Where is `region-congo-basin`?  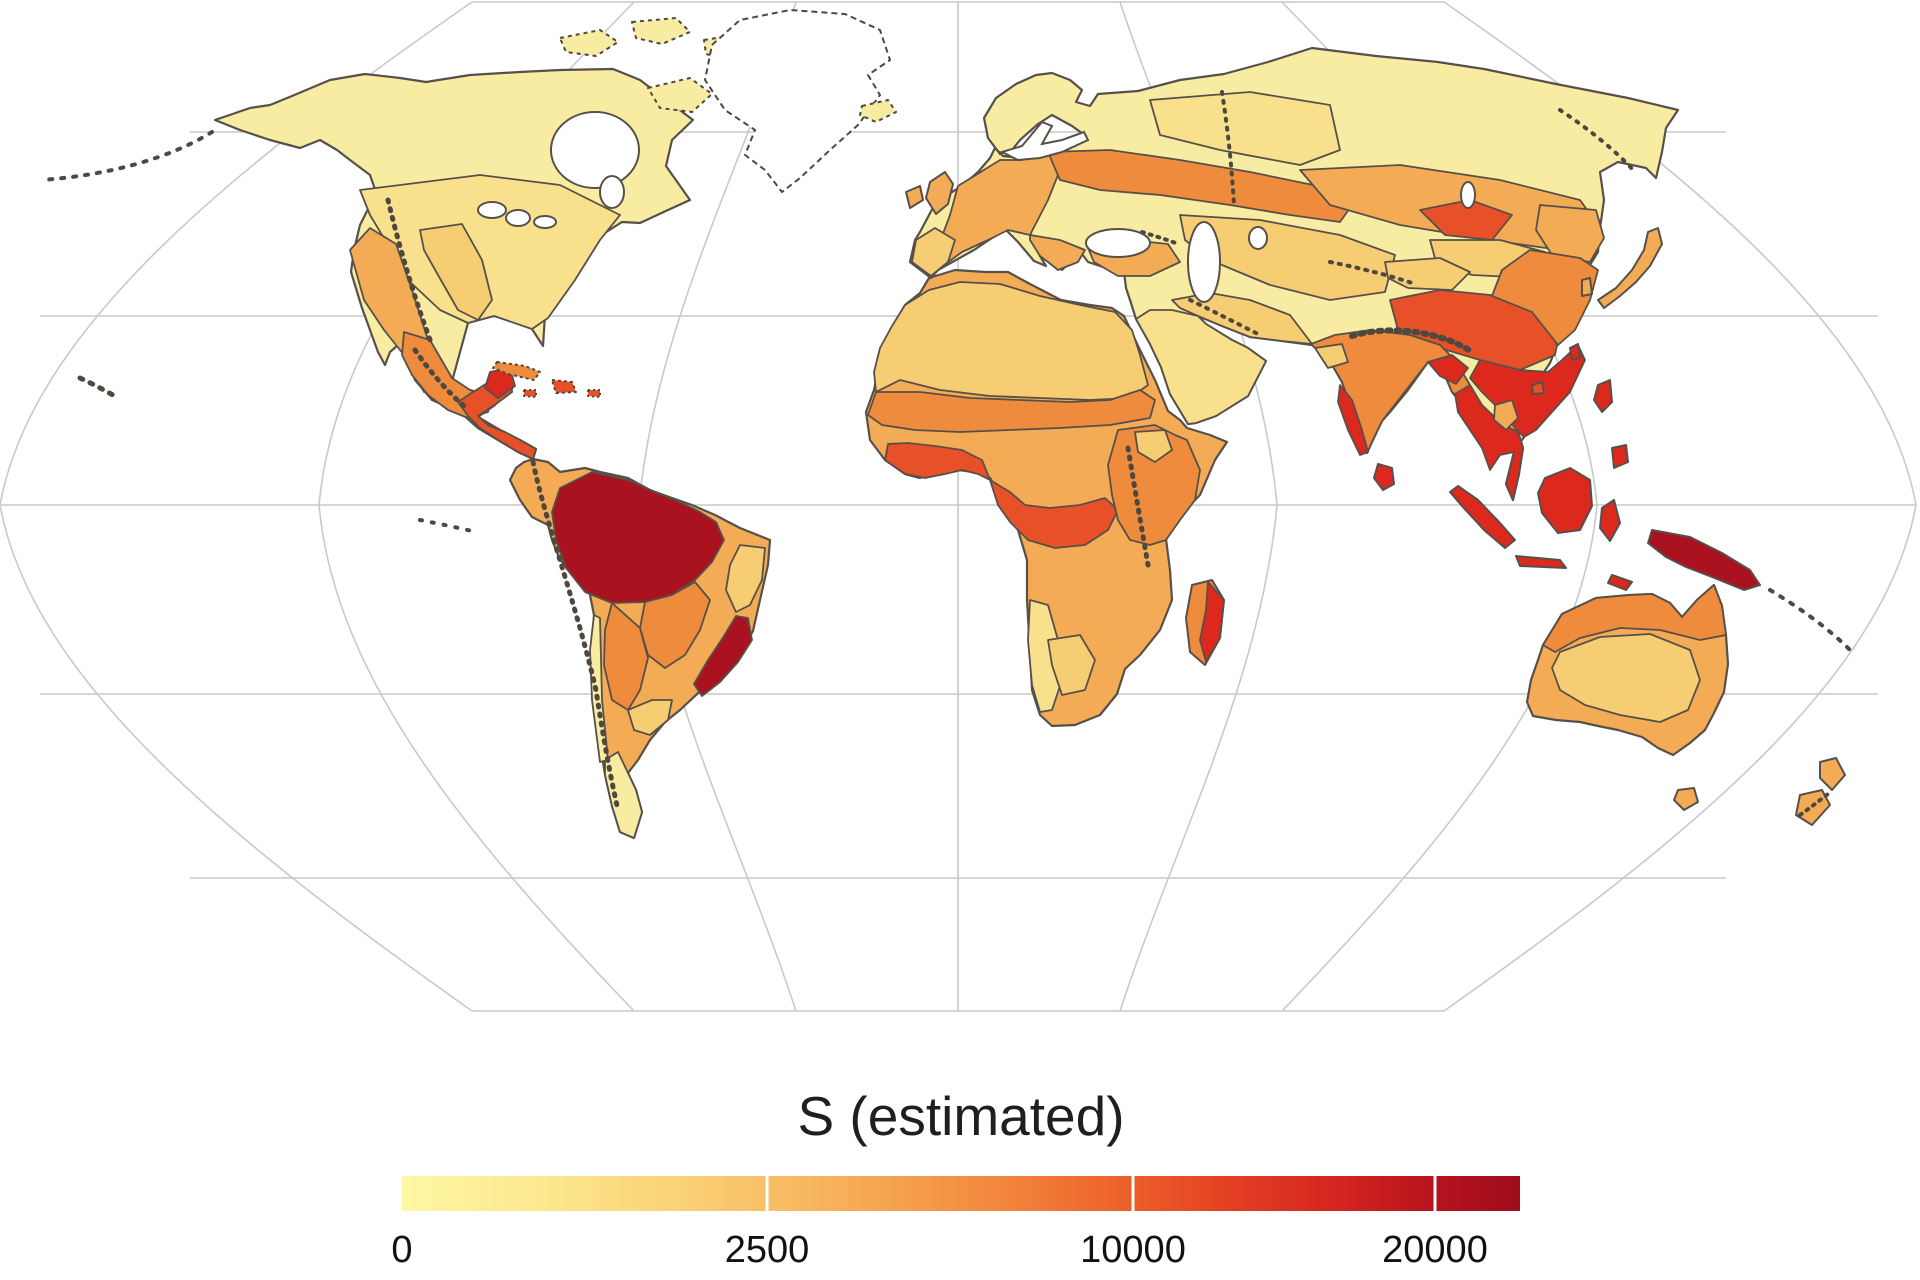 region-congo-basin is located at coordinates (1054, 514).